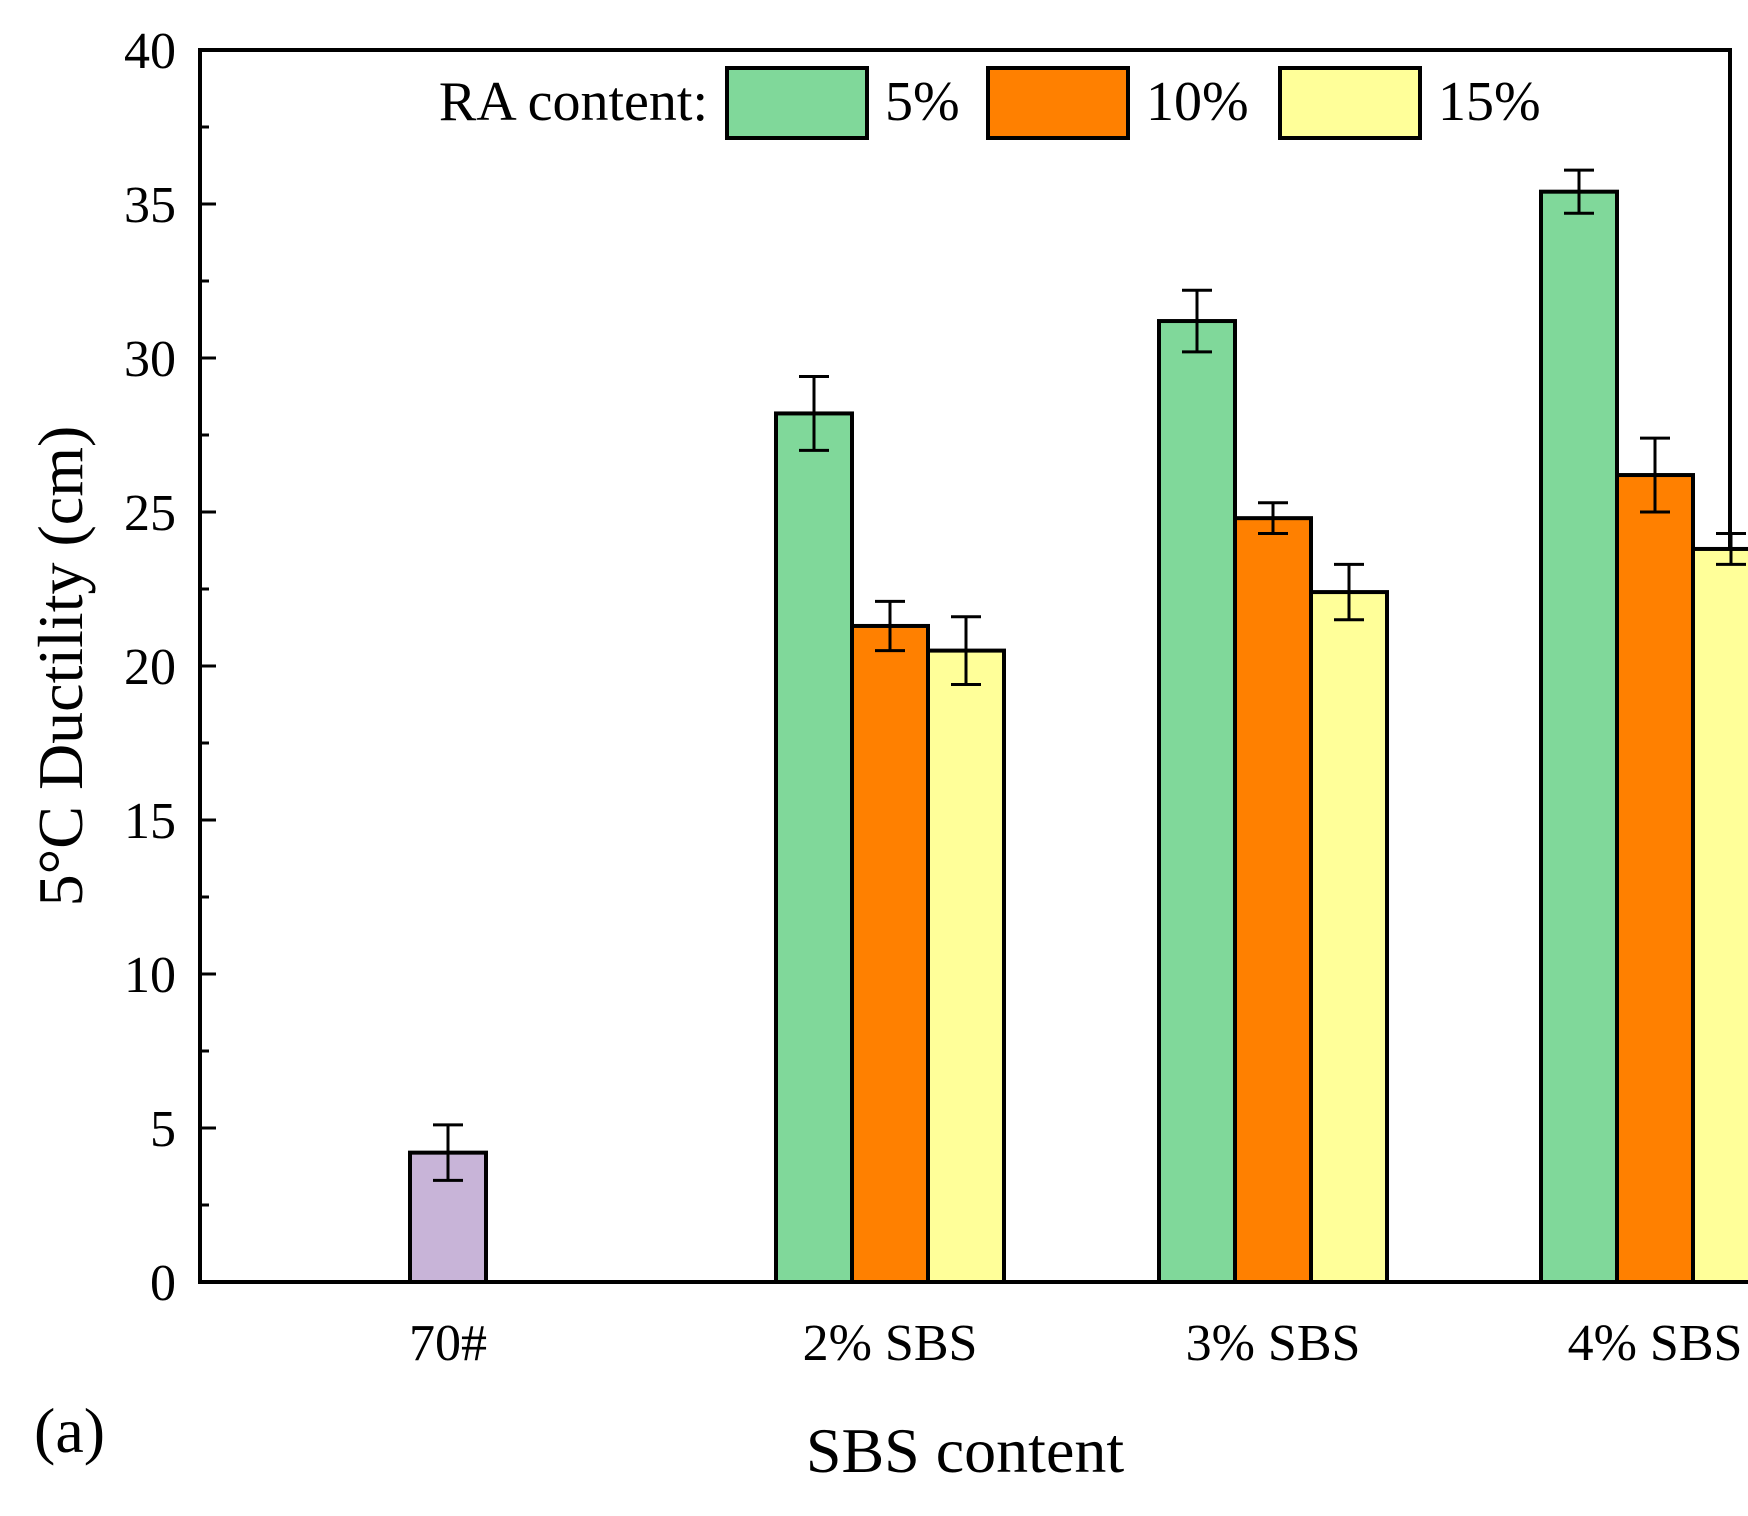 The width and height of the screenshot is (1748, 1516). I want to click on y-tick-label: 20, so click(150, 667).